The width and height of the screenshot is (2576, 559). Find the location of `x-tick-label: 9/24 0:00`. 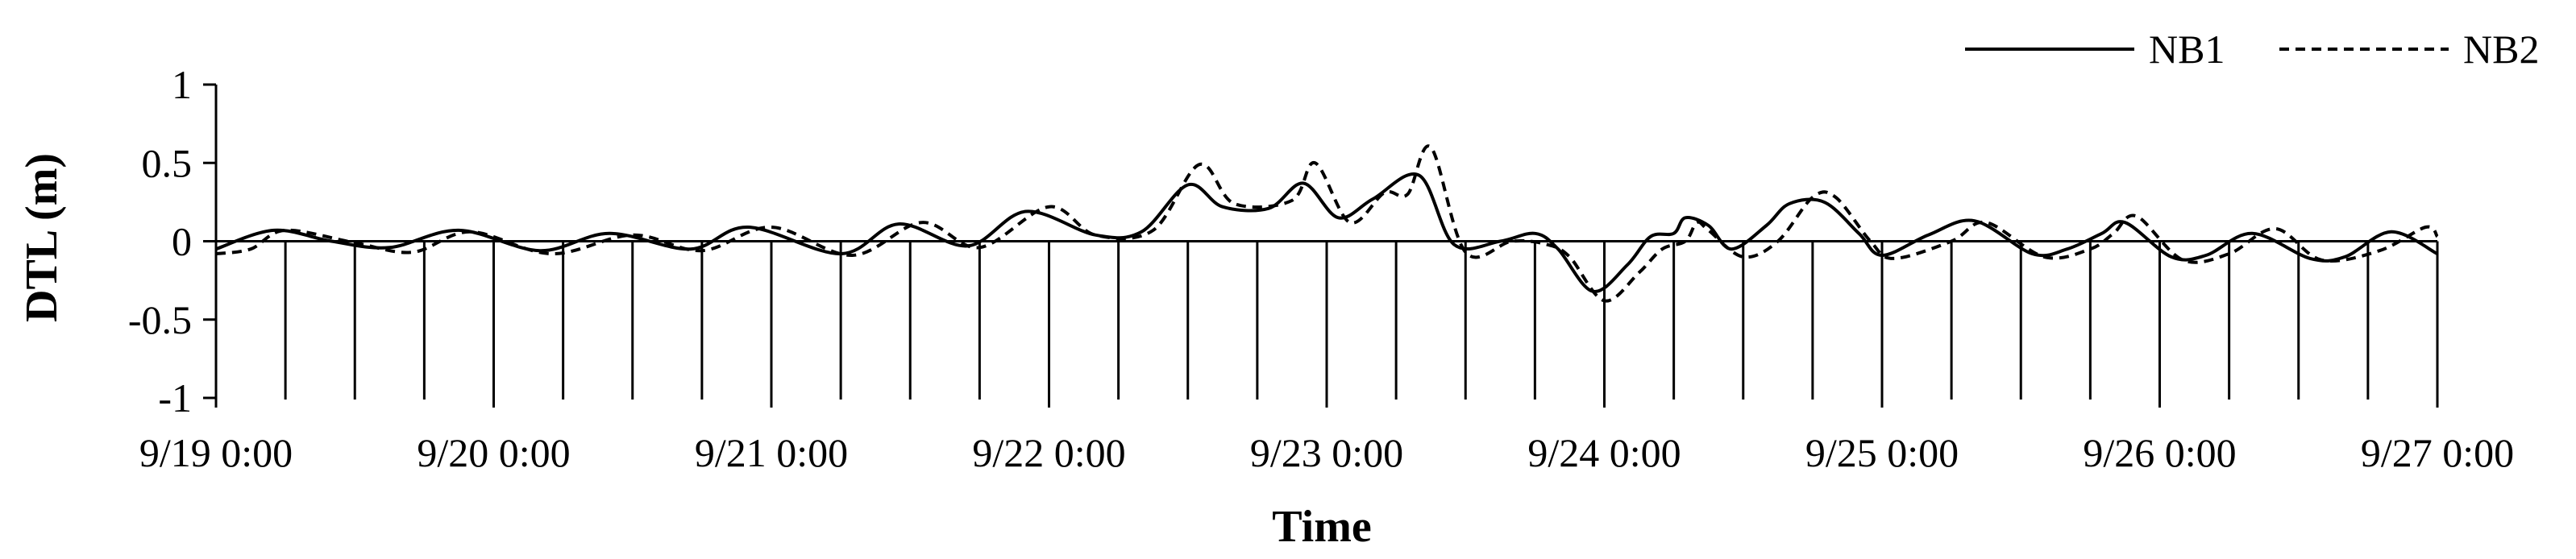

x-tick-label: 9/24 0:00 is located at coordinates (1604, 452).